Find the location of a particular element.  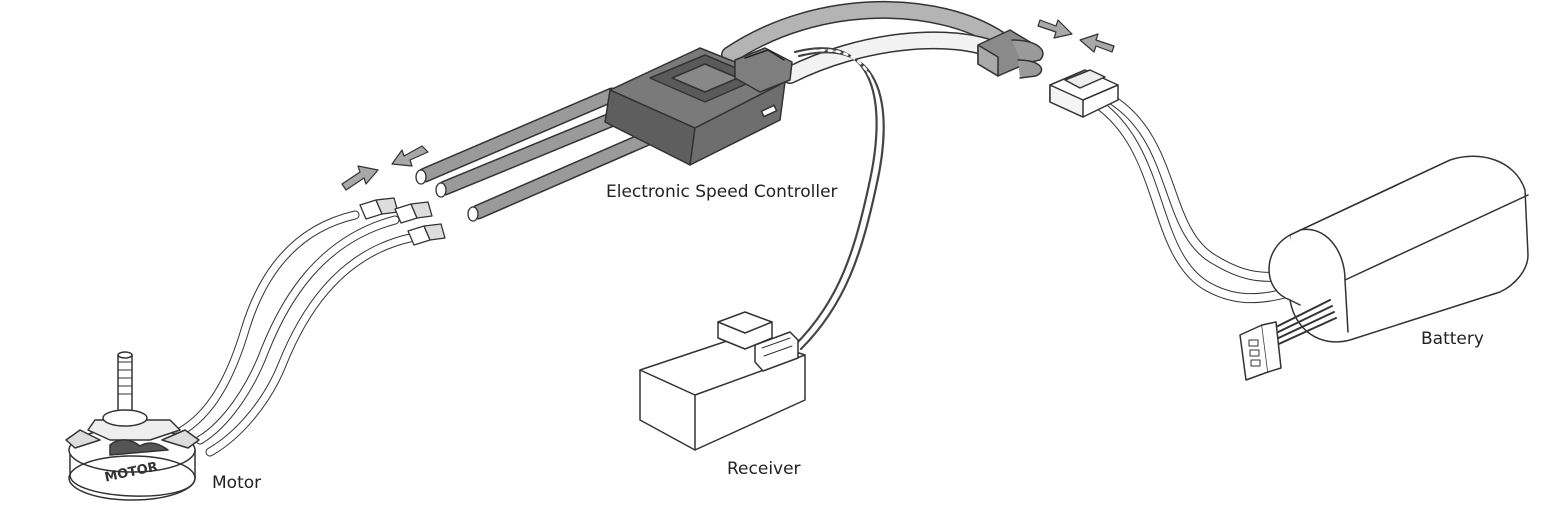

esc-motor-leads is located at coordinates (539, 154).